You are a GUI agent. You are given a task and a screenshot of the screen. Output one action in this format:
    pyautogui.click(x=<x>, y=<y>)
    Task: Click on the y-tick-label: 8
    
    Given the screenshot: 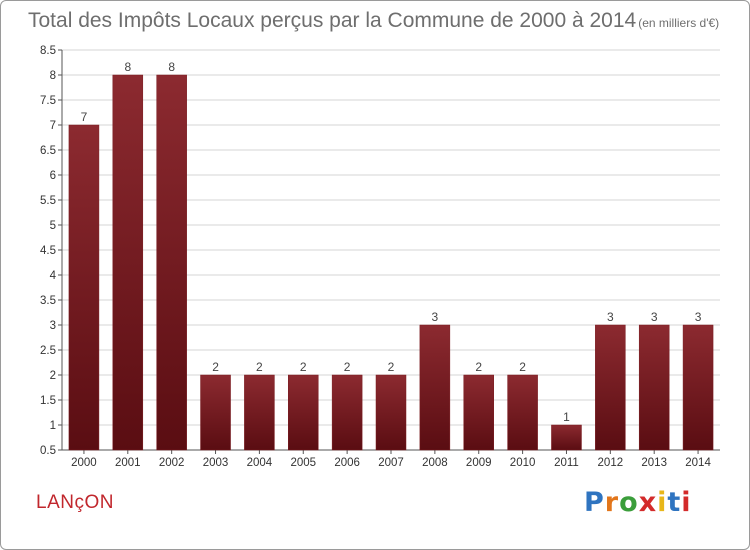 What is the action you would take?
    pyautogui.click(x=53, y=76)
    